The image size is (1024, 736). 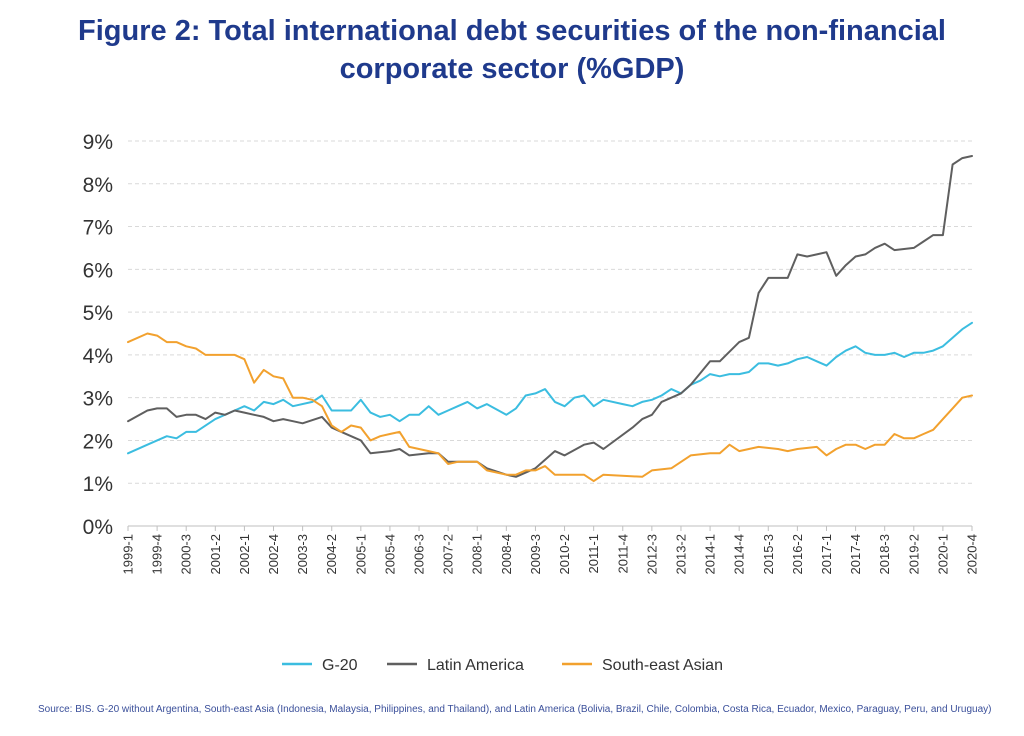 I want to click on x-tick-label: 2008-1, so click(x=477, y=554).